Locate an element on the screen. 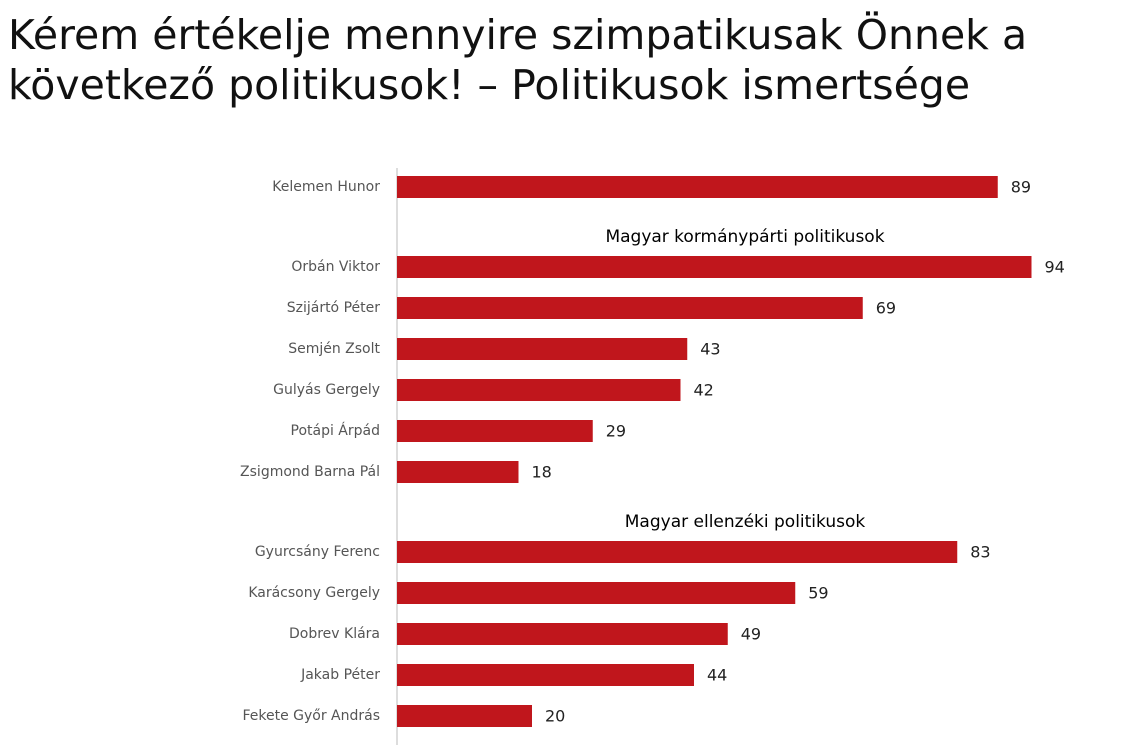  category-label: Semjén Zsolt is located at coordinates (334, 349).